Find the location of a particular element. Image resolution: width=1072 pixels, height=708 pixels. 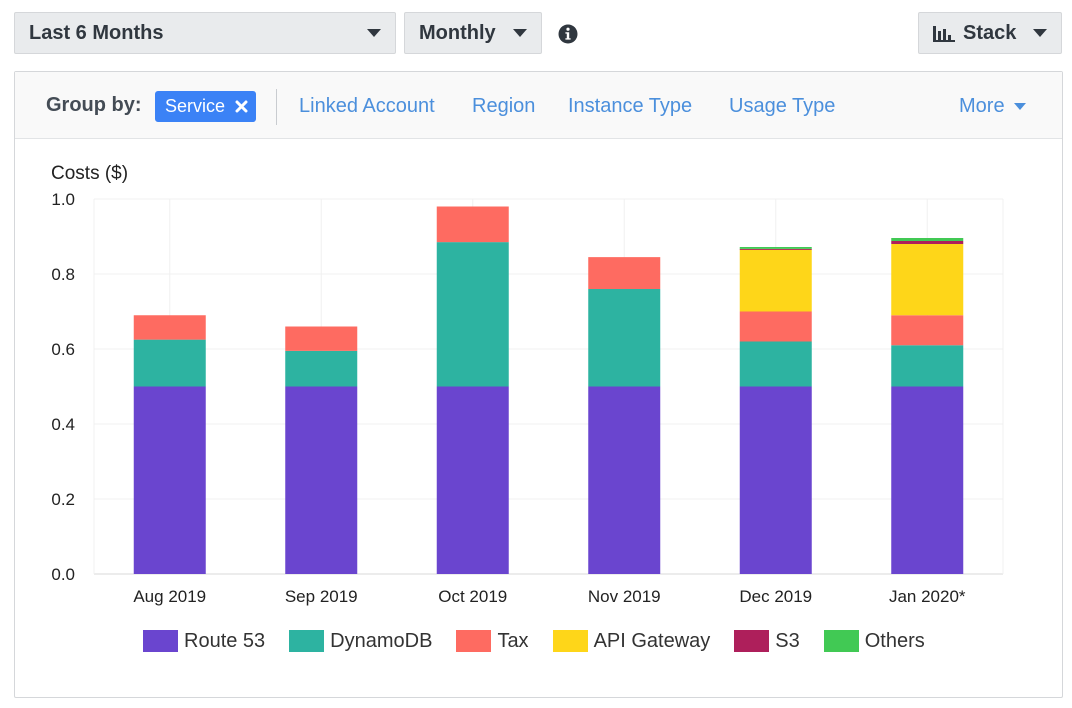

legend-label: DynamoDB is located at coordinates (381, 640).